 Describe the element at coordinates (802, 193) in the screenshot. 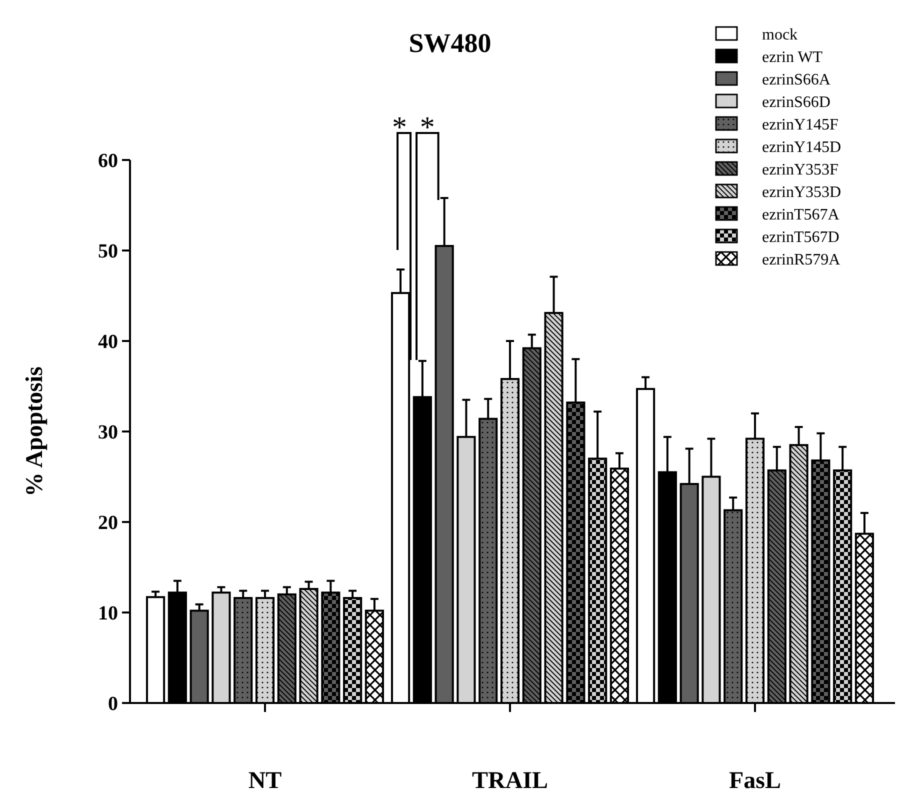

I see `legend-label: ezrinY353D` at that location.